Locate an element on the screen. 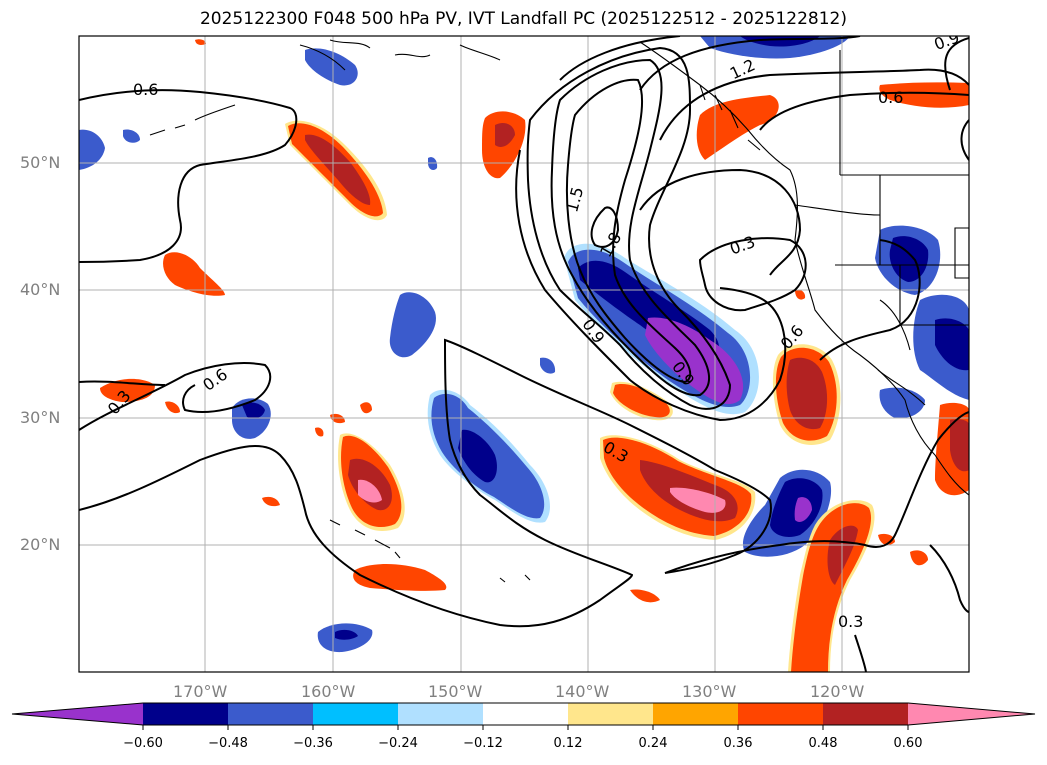 The image size is (1047, 765). lon-label: 120°W is located at coordinates (837, 691).